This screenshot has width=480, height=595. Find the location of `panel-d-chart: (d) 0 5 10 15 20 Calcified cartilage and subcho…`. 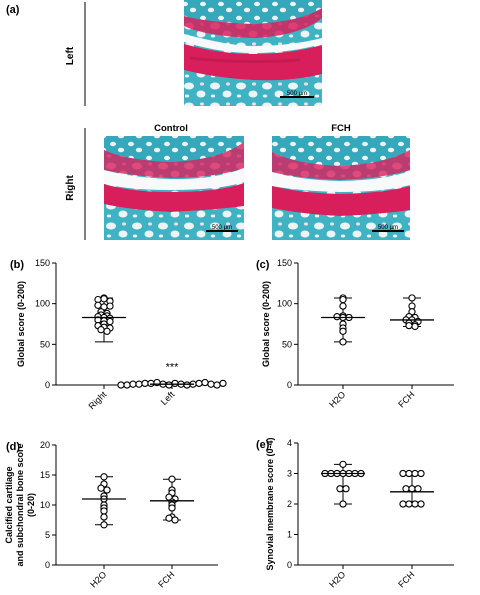

panel-d-chart: (d) 0 5 10 15 20 Calcified cartilage and subcho… is located at coordinates (111, 515).